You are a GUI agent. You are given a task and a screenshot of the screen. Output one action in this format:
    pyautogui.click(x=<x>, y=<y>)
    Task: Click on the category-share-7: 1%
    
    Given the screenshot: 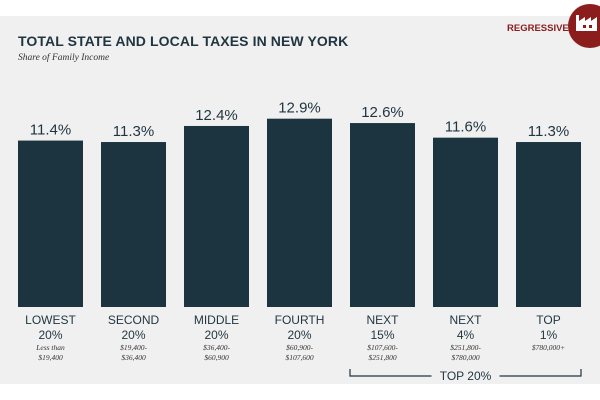 What is the action you would take?
    pyautogui.click(x=549, y=335)
    